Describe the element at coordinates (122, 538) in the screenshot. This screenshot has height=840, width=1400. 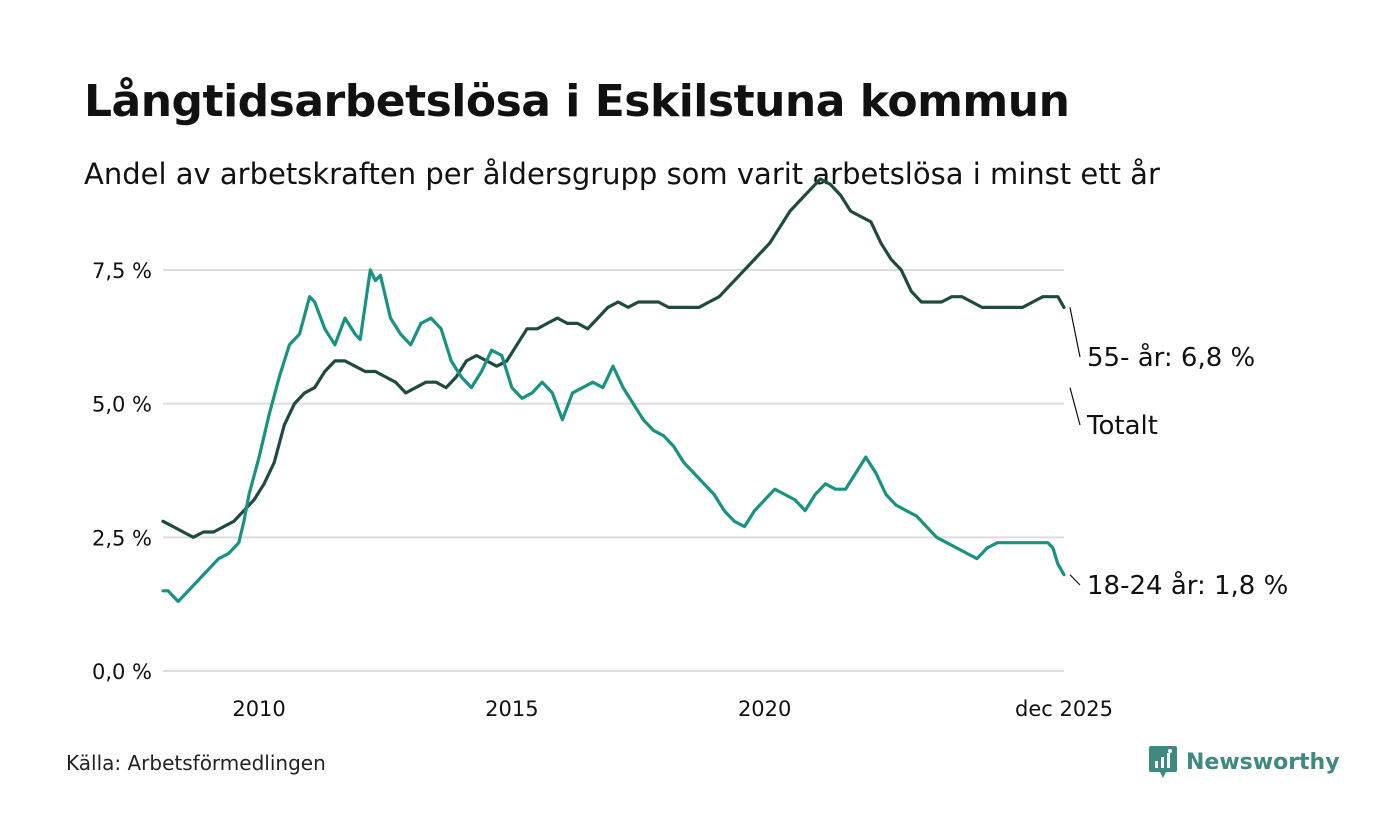
I see `y-tick-label: 2,5 %` at that location.